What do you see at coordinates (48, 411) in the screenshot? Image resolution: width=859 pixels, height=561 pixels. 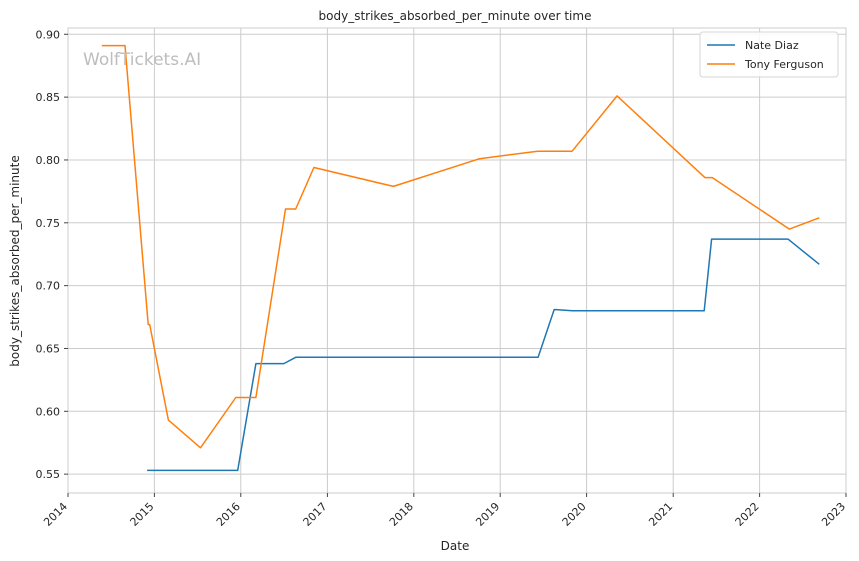 I see `y-tick-label: 0.60` at bounding box center [48, 411].